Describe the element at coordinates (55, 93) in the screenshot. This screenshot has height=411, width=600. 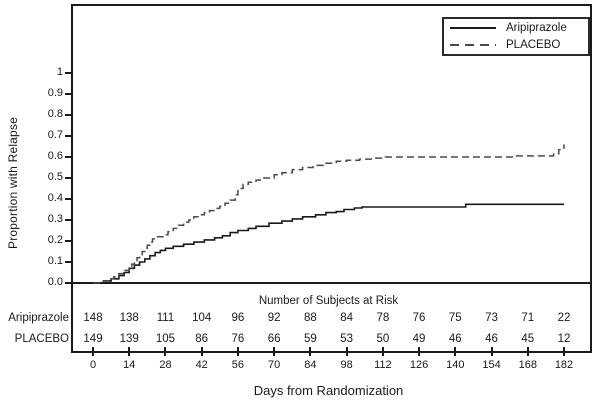
I see `y-tick-label: 0.9` at that location.